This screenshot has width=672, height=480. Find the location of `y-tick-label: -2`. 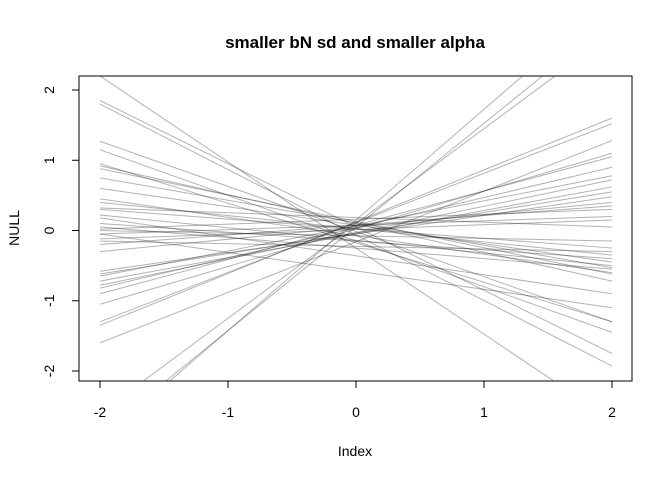

y-tick-label: -2 is located at coordinates (49, 371).